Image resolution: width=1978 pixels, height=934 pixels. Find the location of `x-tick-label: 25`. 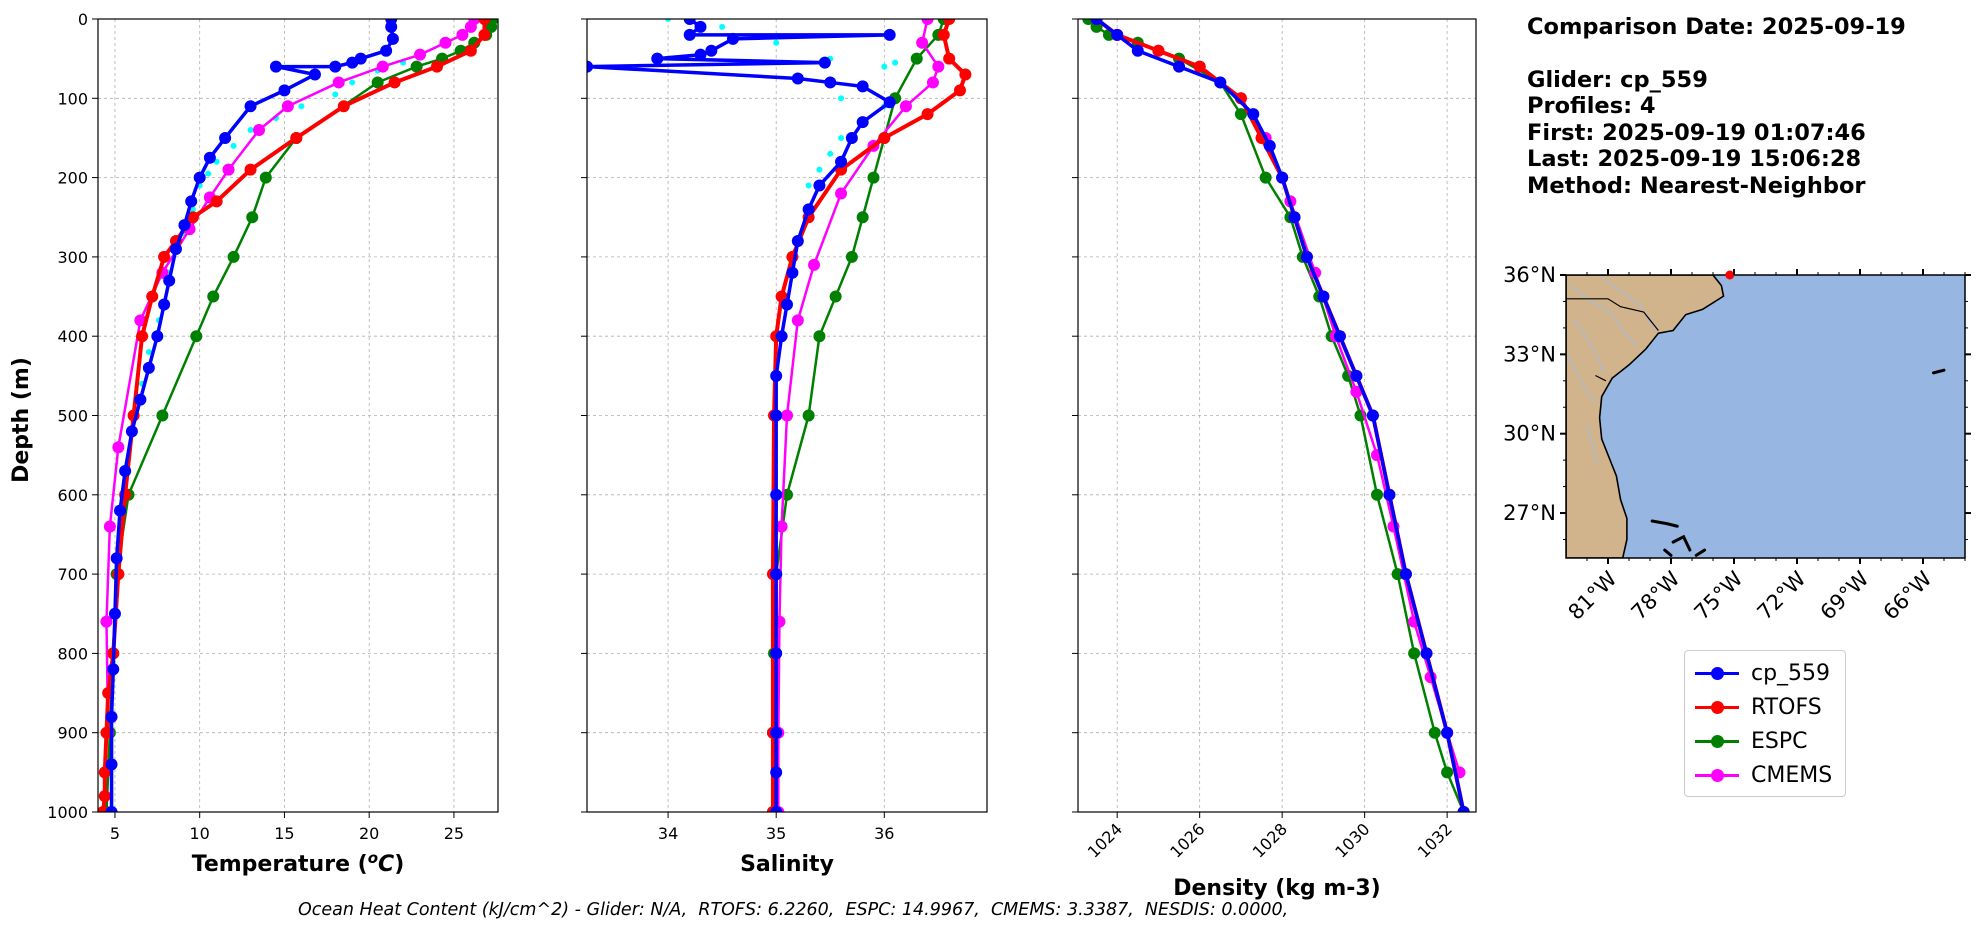

x-tick-label: 25 is located at coordinates (454, 833).